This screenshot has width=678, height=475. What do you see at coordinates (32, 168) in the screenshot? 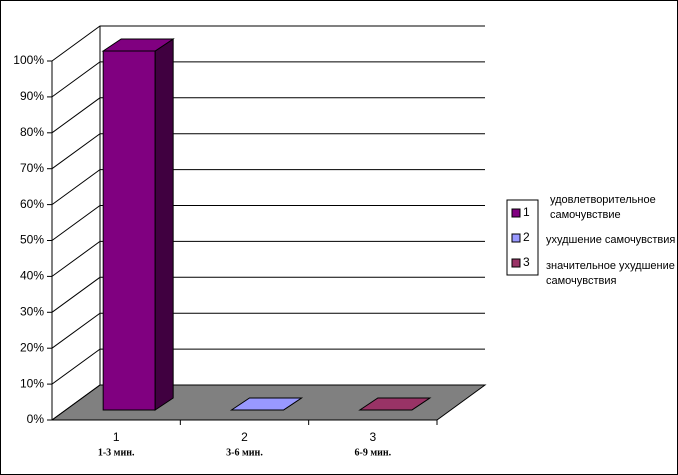
I see `y-tick-label: 70%` at bounding box center [32, 168].